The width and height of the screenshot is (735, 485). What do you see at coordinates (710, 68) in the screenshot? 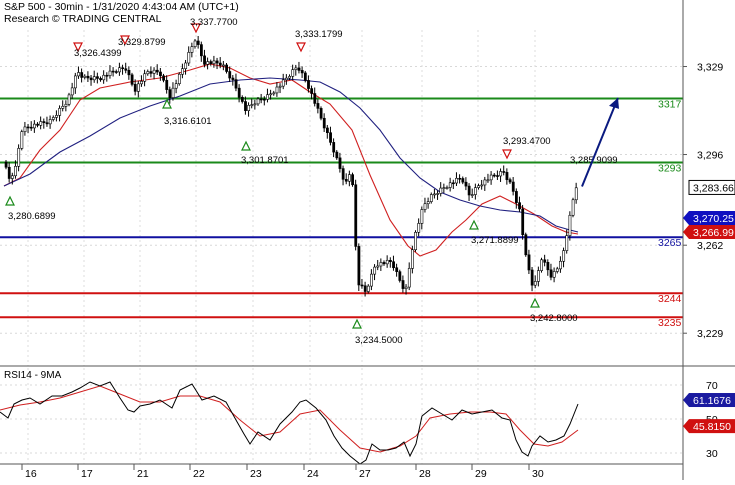
I see `y-tick-3,329: 3,329` at bounding box center [710, 68].